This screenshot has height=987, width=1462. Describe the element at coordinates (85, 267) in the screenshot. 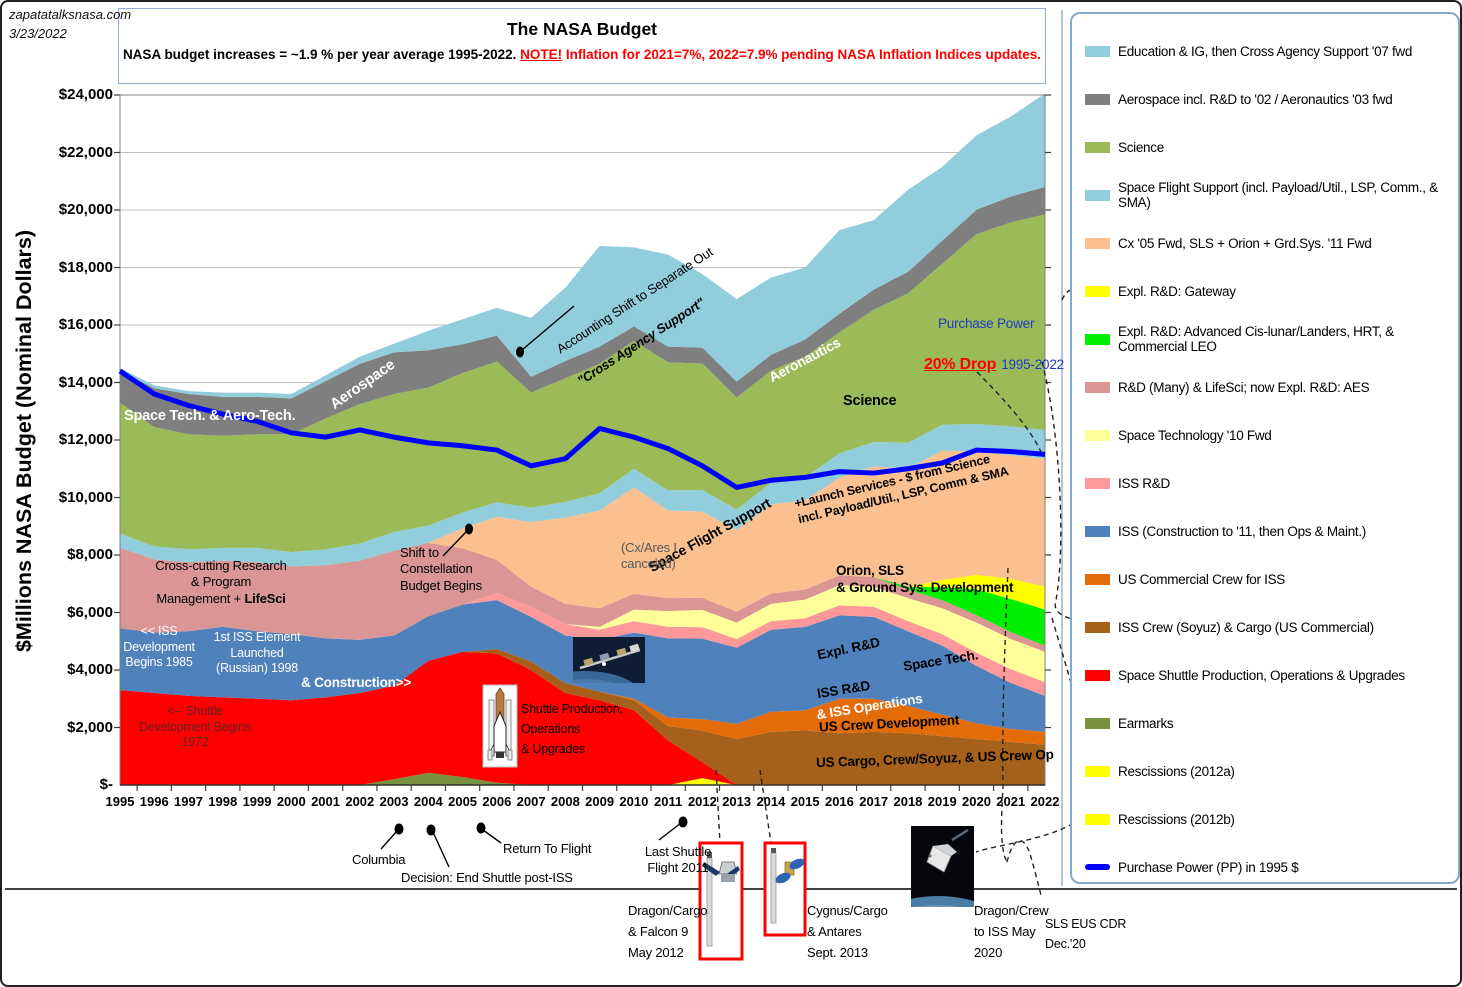

I see `y-tick-label: $18,000` at that location.